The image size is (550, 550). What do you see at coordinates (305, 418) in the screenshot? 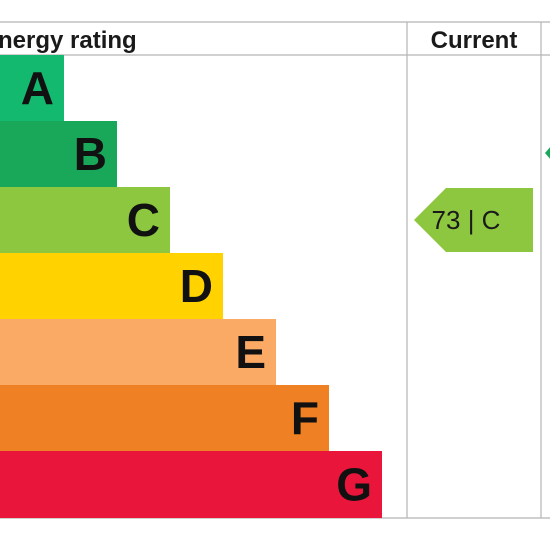
I see `band-letter-f: F` at bounding box center [305, 418].